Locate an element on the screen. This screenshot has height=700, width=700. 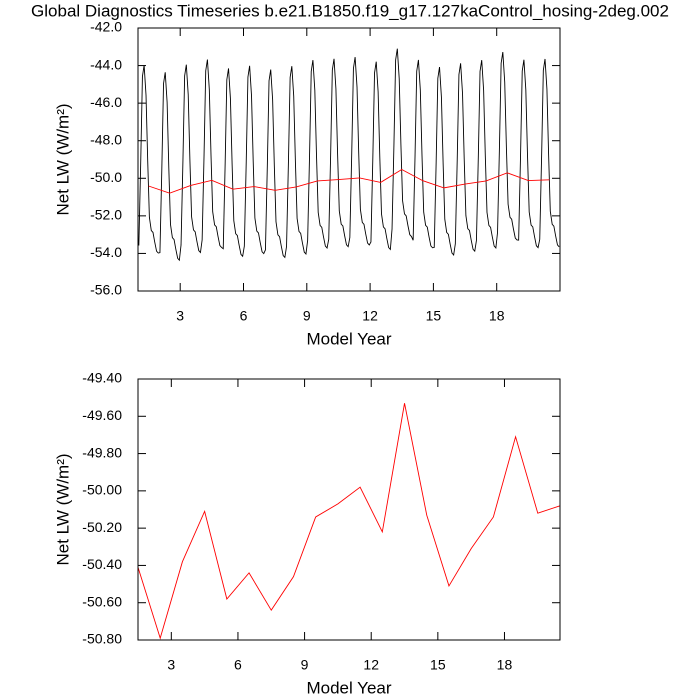
y-tick-label: -44.0 is located at coordinates (106, 64).